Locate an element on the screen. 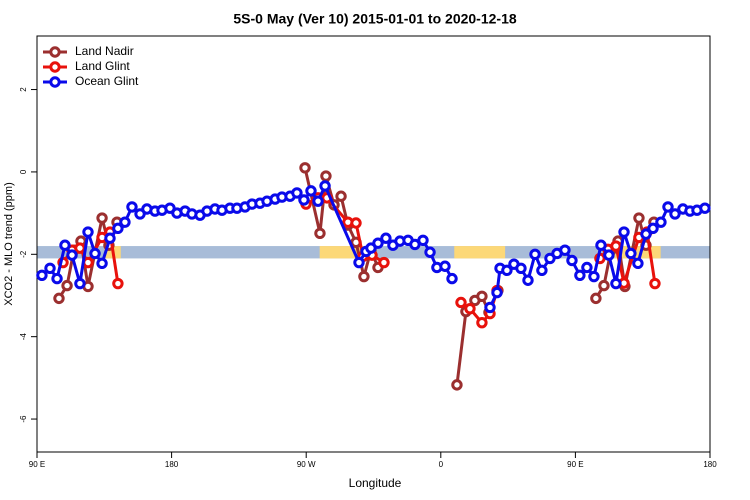  land-band is located at coordinates (480, 252).